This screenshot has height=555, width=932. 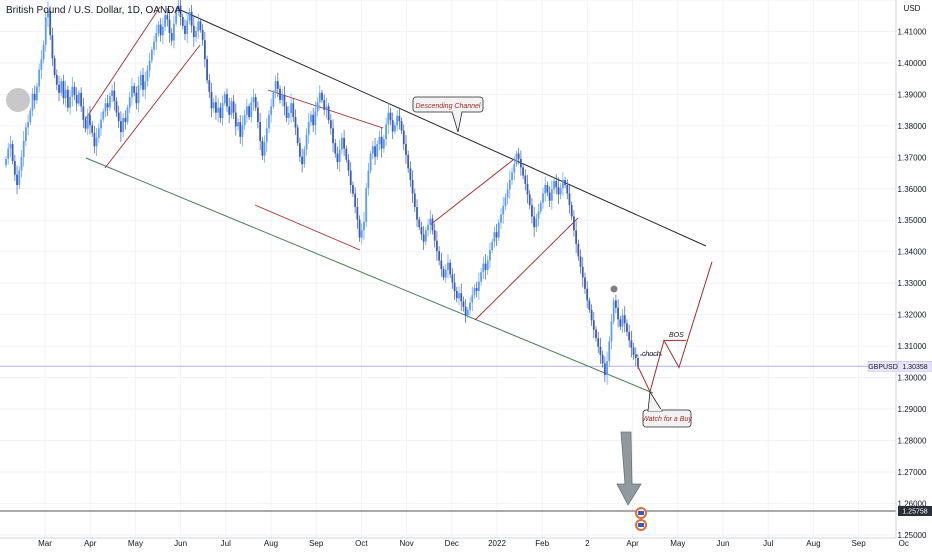 I want to click on falling-channel-upper, so click(x=325, y=109).